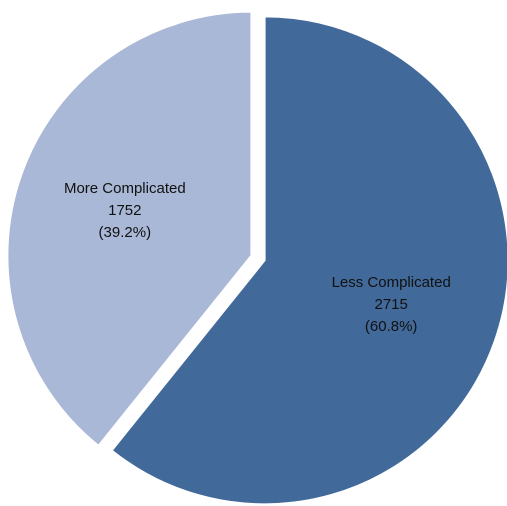 The width and height of the screenshot is (507, 506). I want to click on slice-label: More Complicated, so click(125, 188).